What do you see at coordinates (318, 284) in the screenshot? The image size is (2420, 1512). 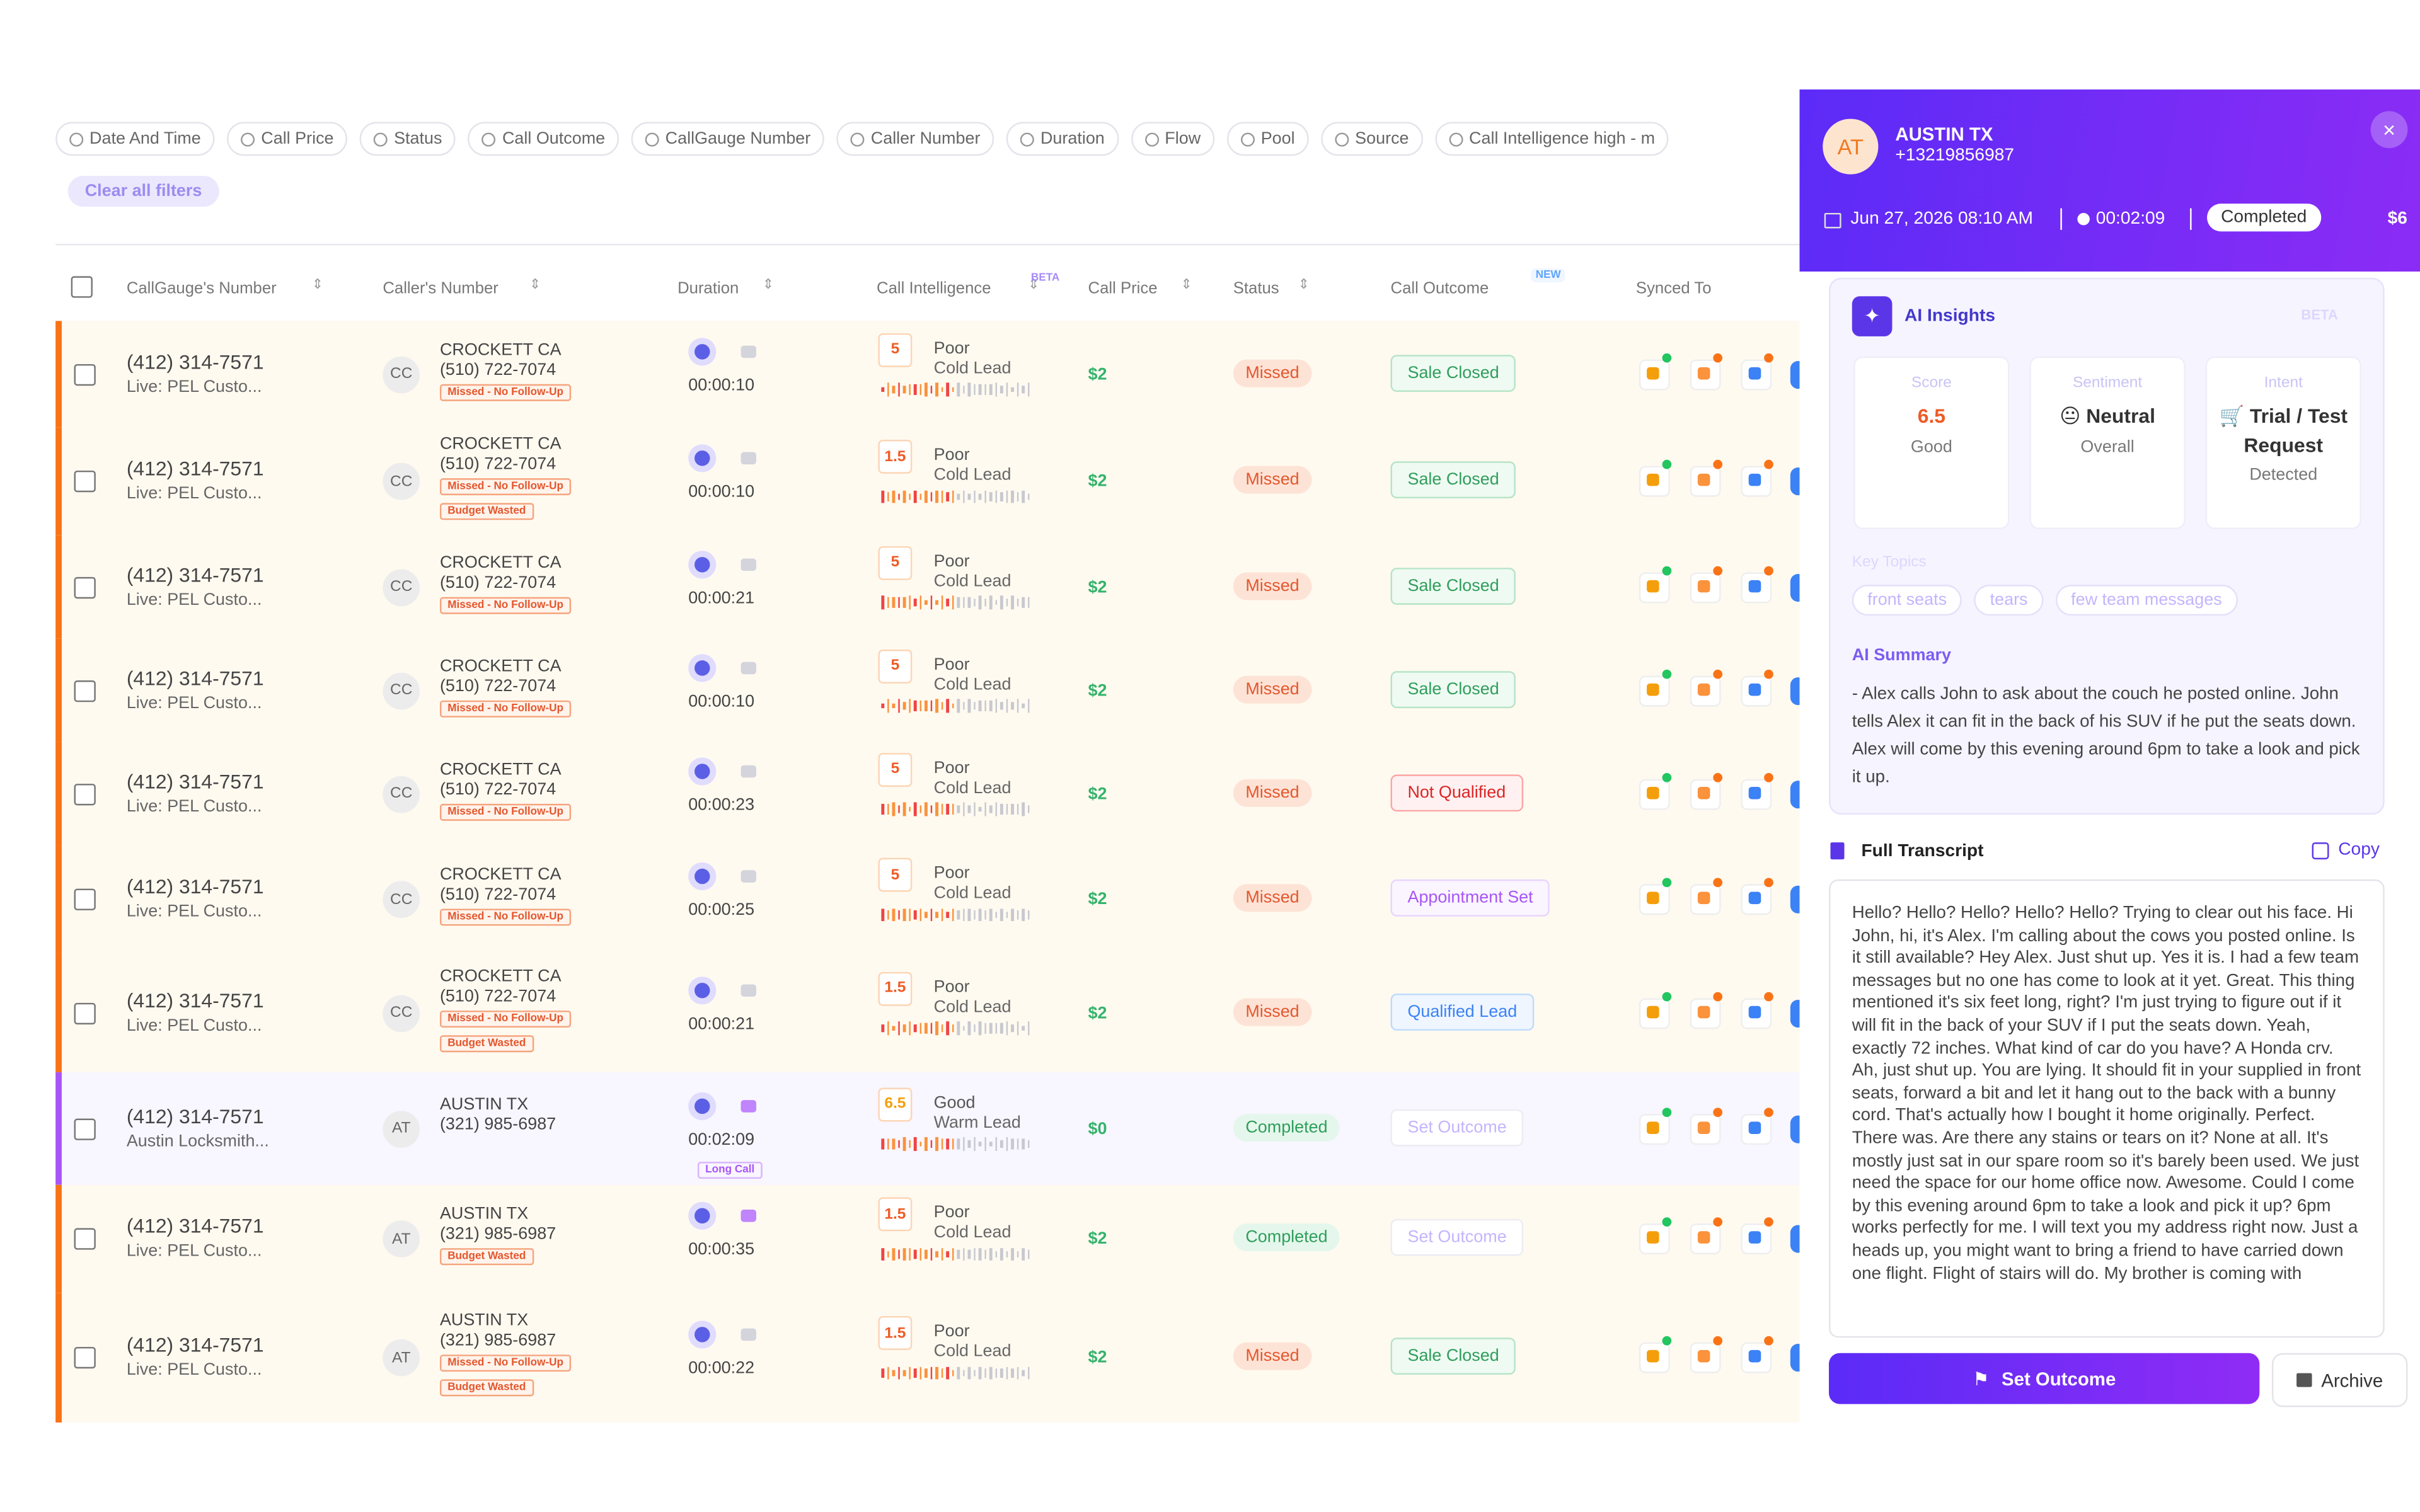 I see `sort-icon: ⇕` at bounding box center [318, 284].